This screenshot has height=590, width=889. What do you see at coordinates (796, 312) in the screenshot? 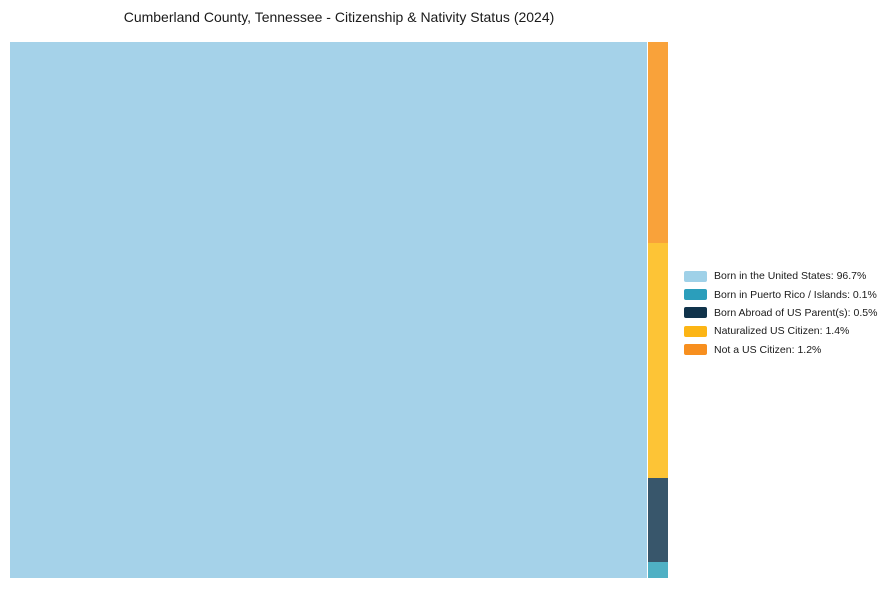
I see `legend-item-label: Born Abroad of US Parent(s): 0.5%` at bounding box center [796, 312].